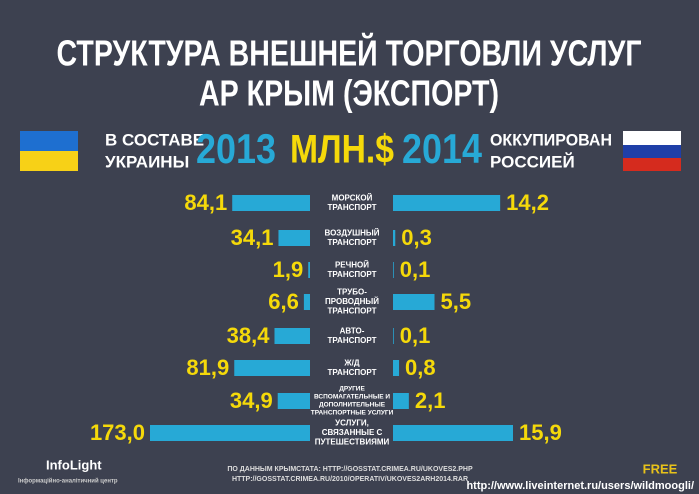  What do you see at coordinates (352, 301) in the screenshot?
I see `category-label: ПРОВОДНЫЙ` at bounding box center [352, 301].